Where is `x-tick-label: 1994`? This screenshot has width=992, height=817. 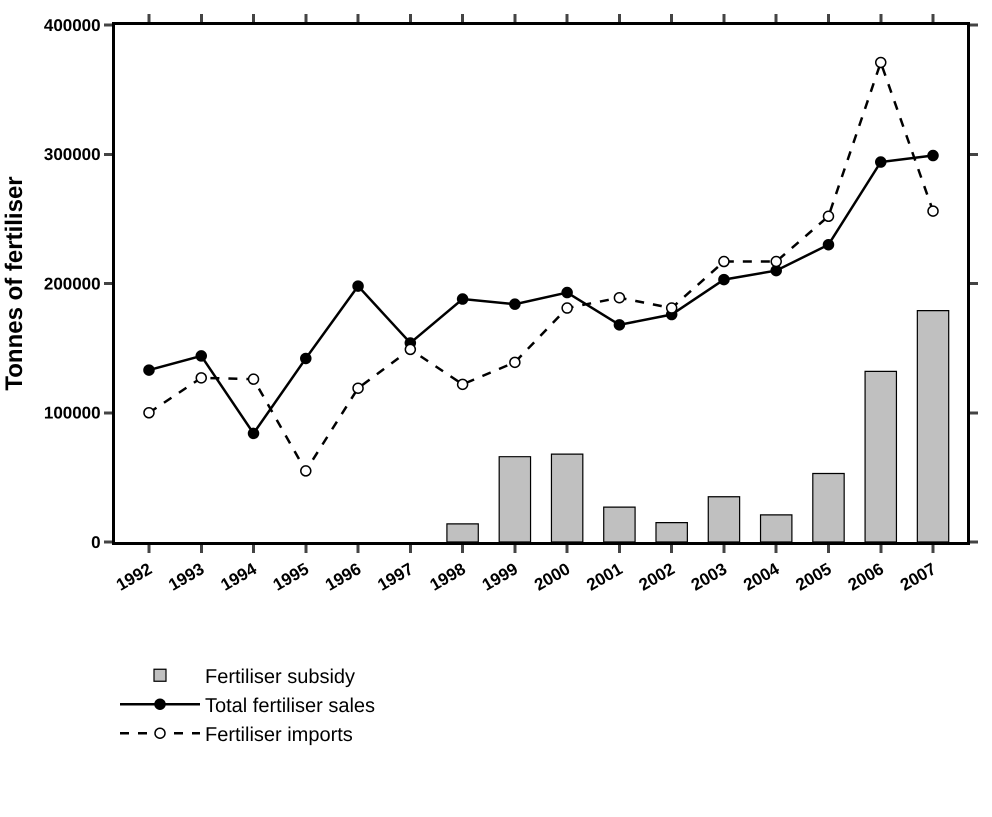 x-tick-label: 1994 is located at coordinates (239, 577).